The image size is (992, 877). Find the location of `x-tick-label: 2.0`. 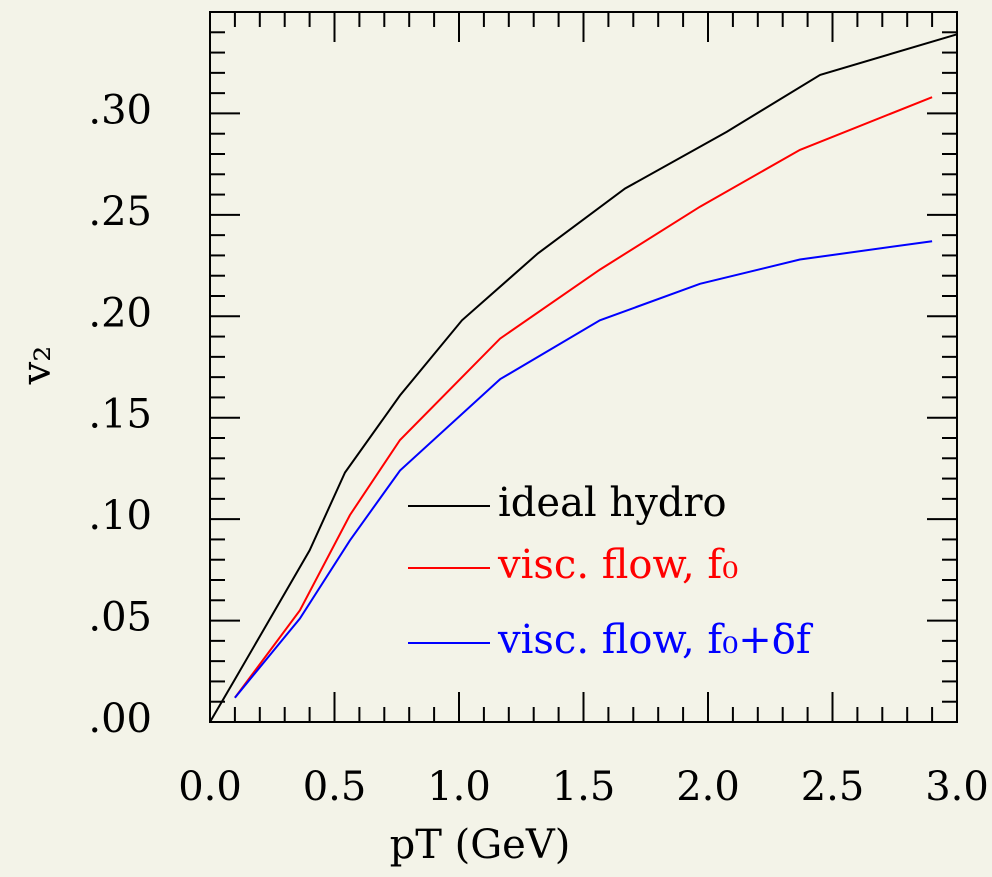

x-tick-label: 2.0 is located at coordinates (708, 787).